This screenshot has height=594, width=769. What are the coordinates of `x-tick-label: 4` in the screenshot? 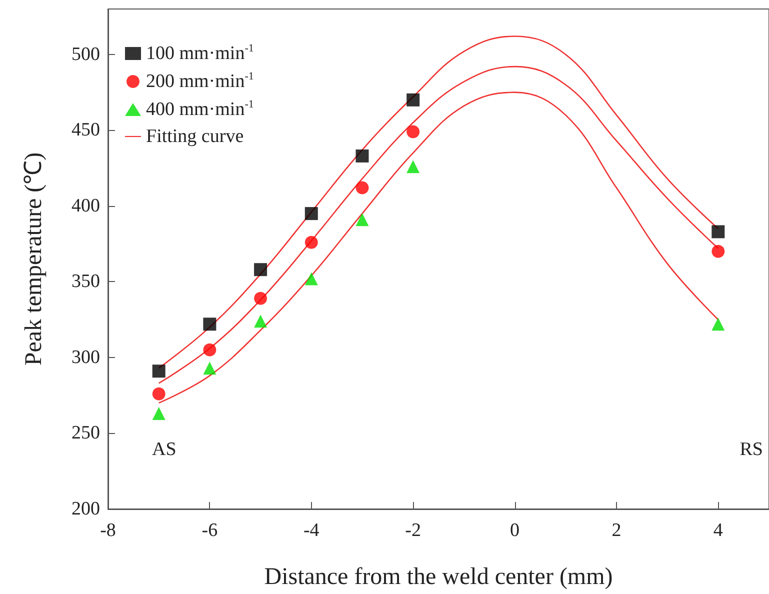 It's located at (718, 530).